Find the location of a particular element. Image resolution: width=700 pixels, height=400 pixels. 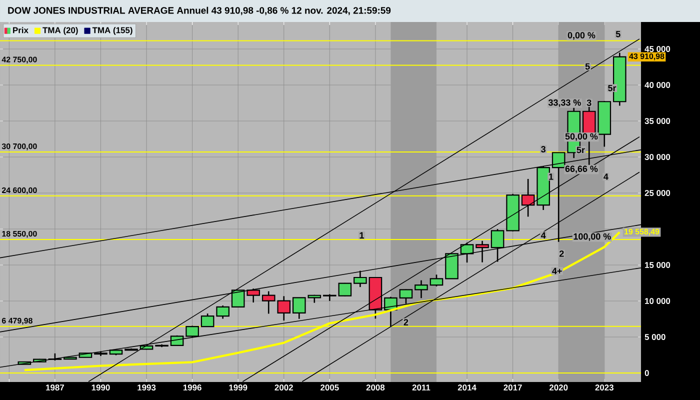

x-tick-label: 1987 is located at coordinates (55, 387).